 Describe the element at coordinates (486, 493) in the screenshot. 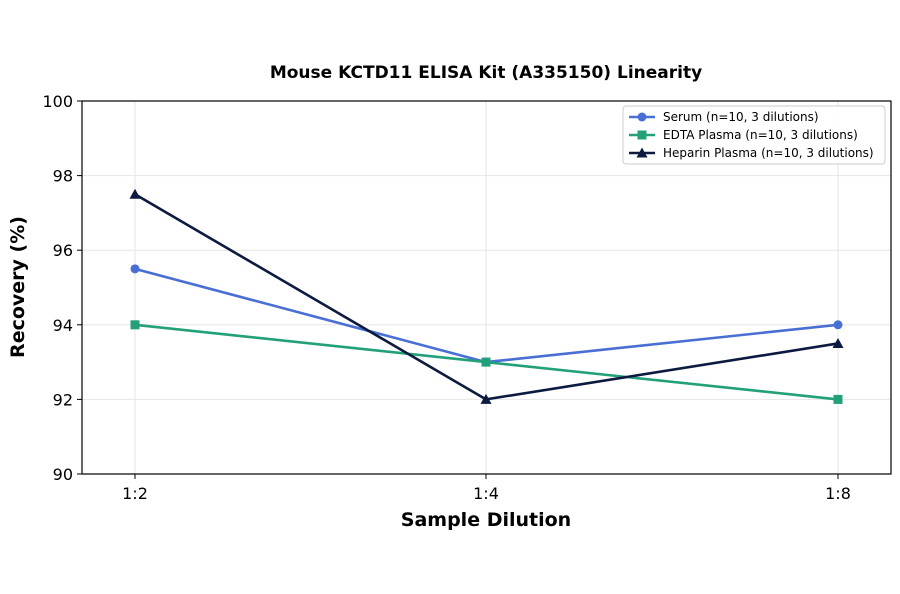

I see `x-tick-label: 1:4` at that location.